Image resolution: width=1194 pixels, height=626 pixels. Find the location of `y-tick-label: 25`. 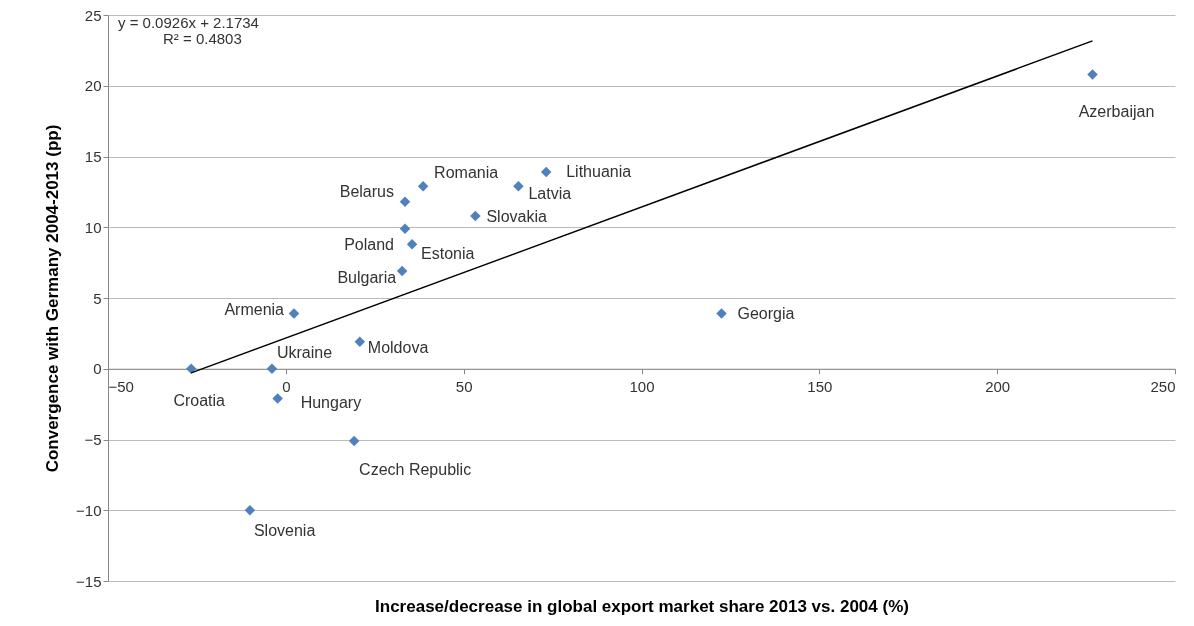

y-tick-label: 25 is located at coordinates (93, 15).